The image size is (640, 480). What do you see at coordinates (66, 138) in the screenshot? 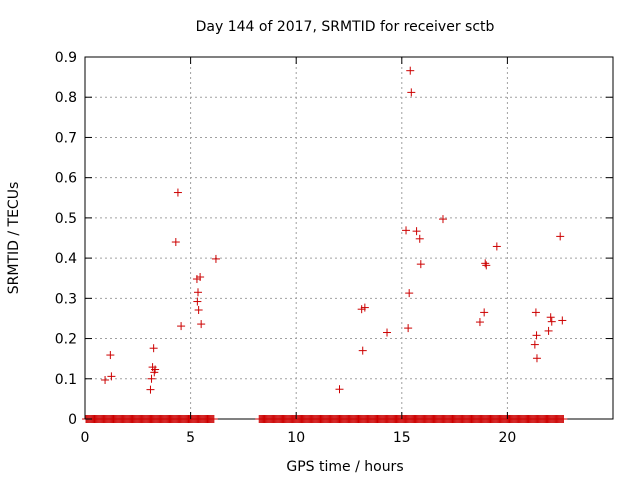
I see `y-tick-label: 0.7` at bounding box center [66, 138].